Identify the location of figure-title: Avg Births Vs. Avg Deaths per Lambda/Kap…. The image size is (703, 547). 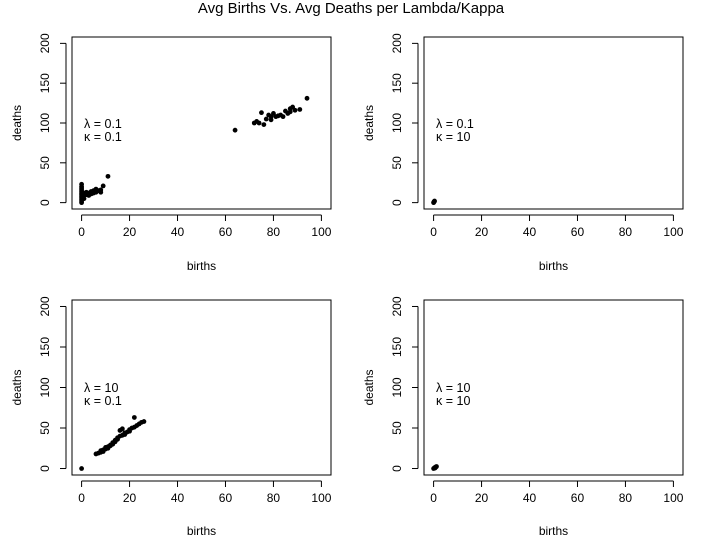
(351, 8).